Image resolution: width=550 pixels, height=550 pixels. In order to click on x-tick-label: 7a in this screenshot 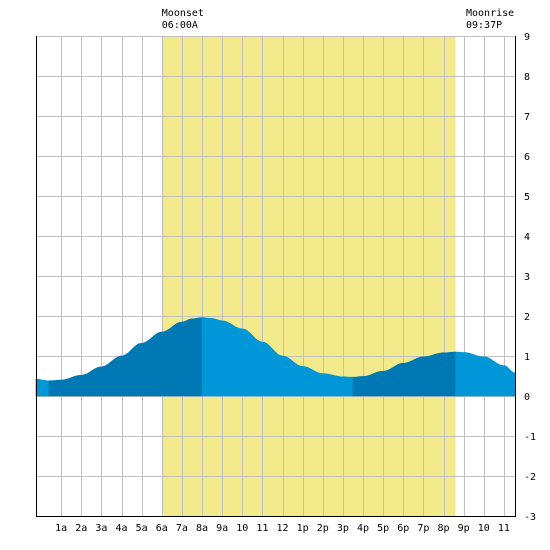, I will do `click(182, 528)`.